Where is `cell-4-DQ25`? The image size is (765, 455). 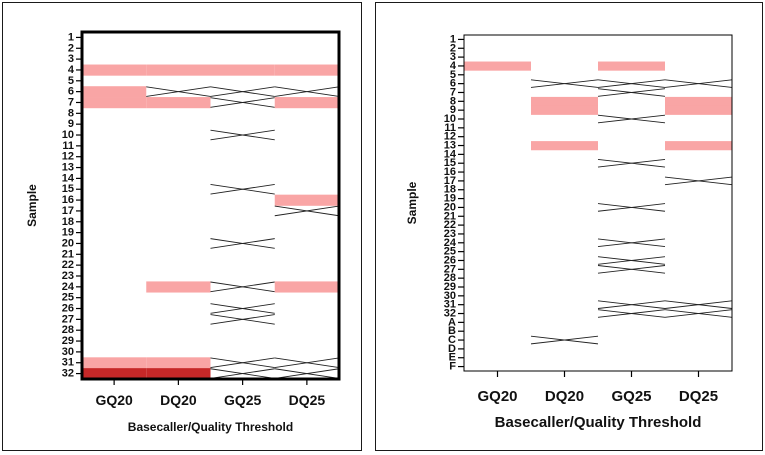 cell-4-DQ25 is located at coordinates (306, 70).